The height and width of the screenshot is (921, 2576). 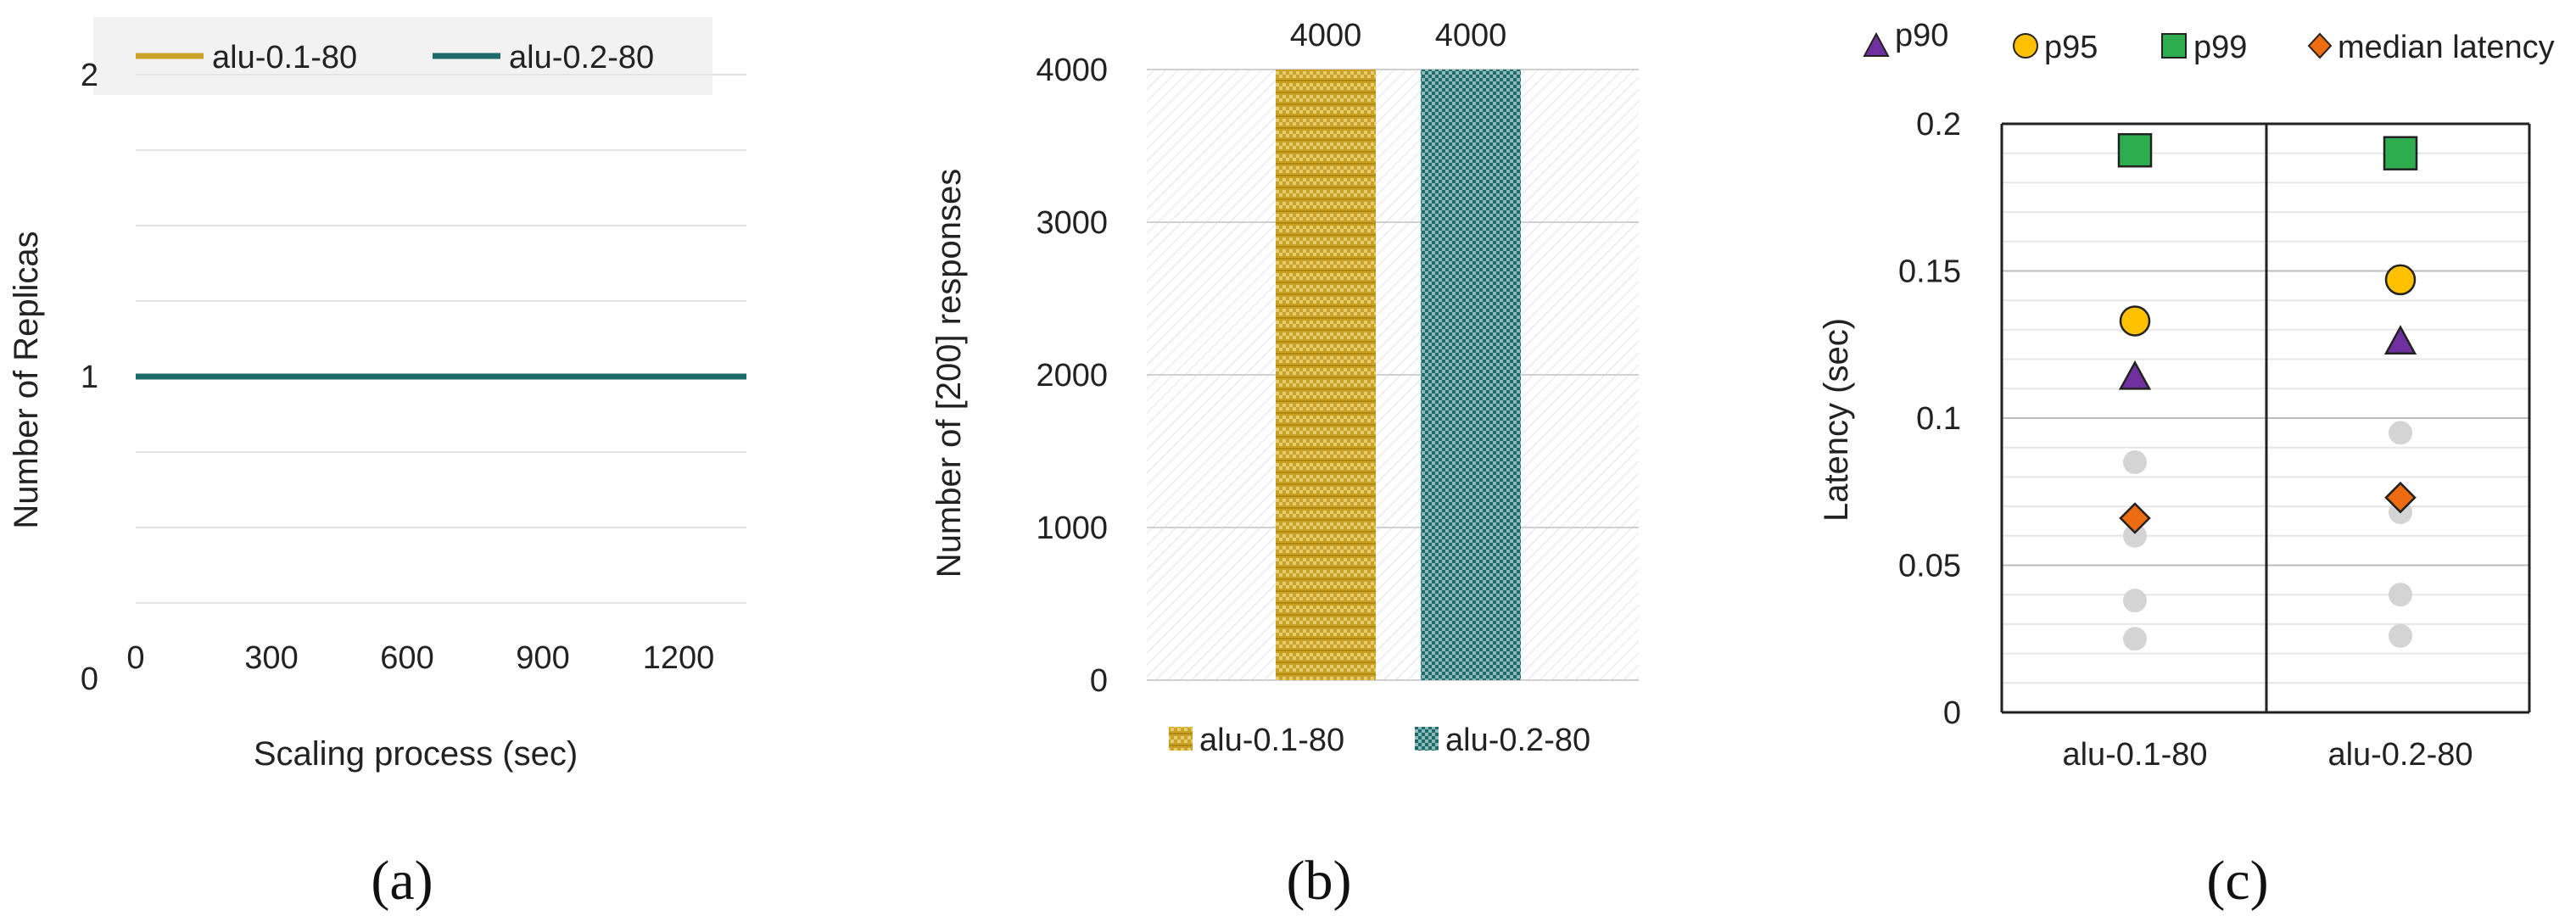 What do you see at coordinates (1471, 35) in the screenshot?
I see `data-label-alu-0.2-80: 4000` at bounding box center [1471, 35].